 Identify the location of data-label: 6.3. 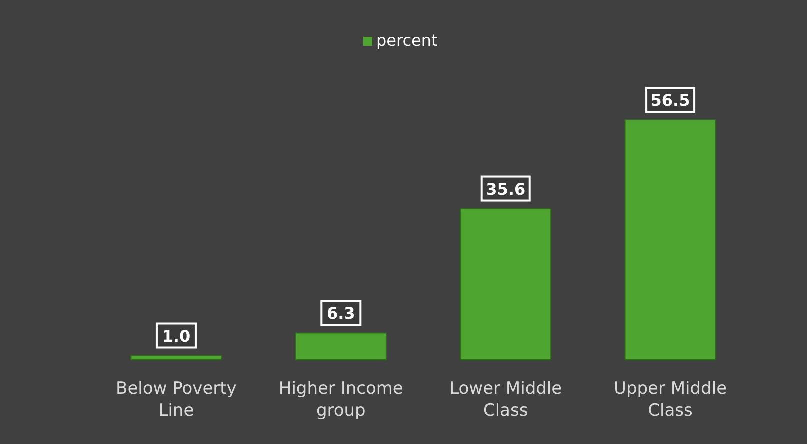
(341, 314).